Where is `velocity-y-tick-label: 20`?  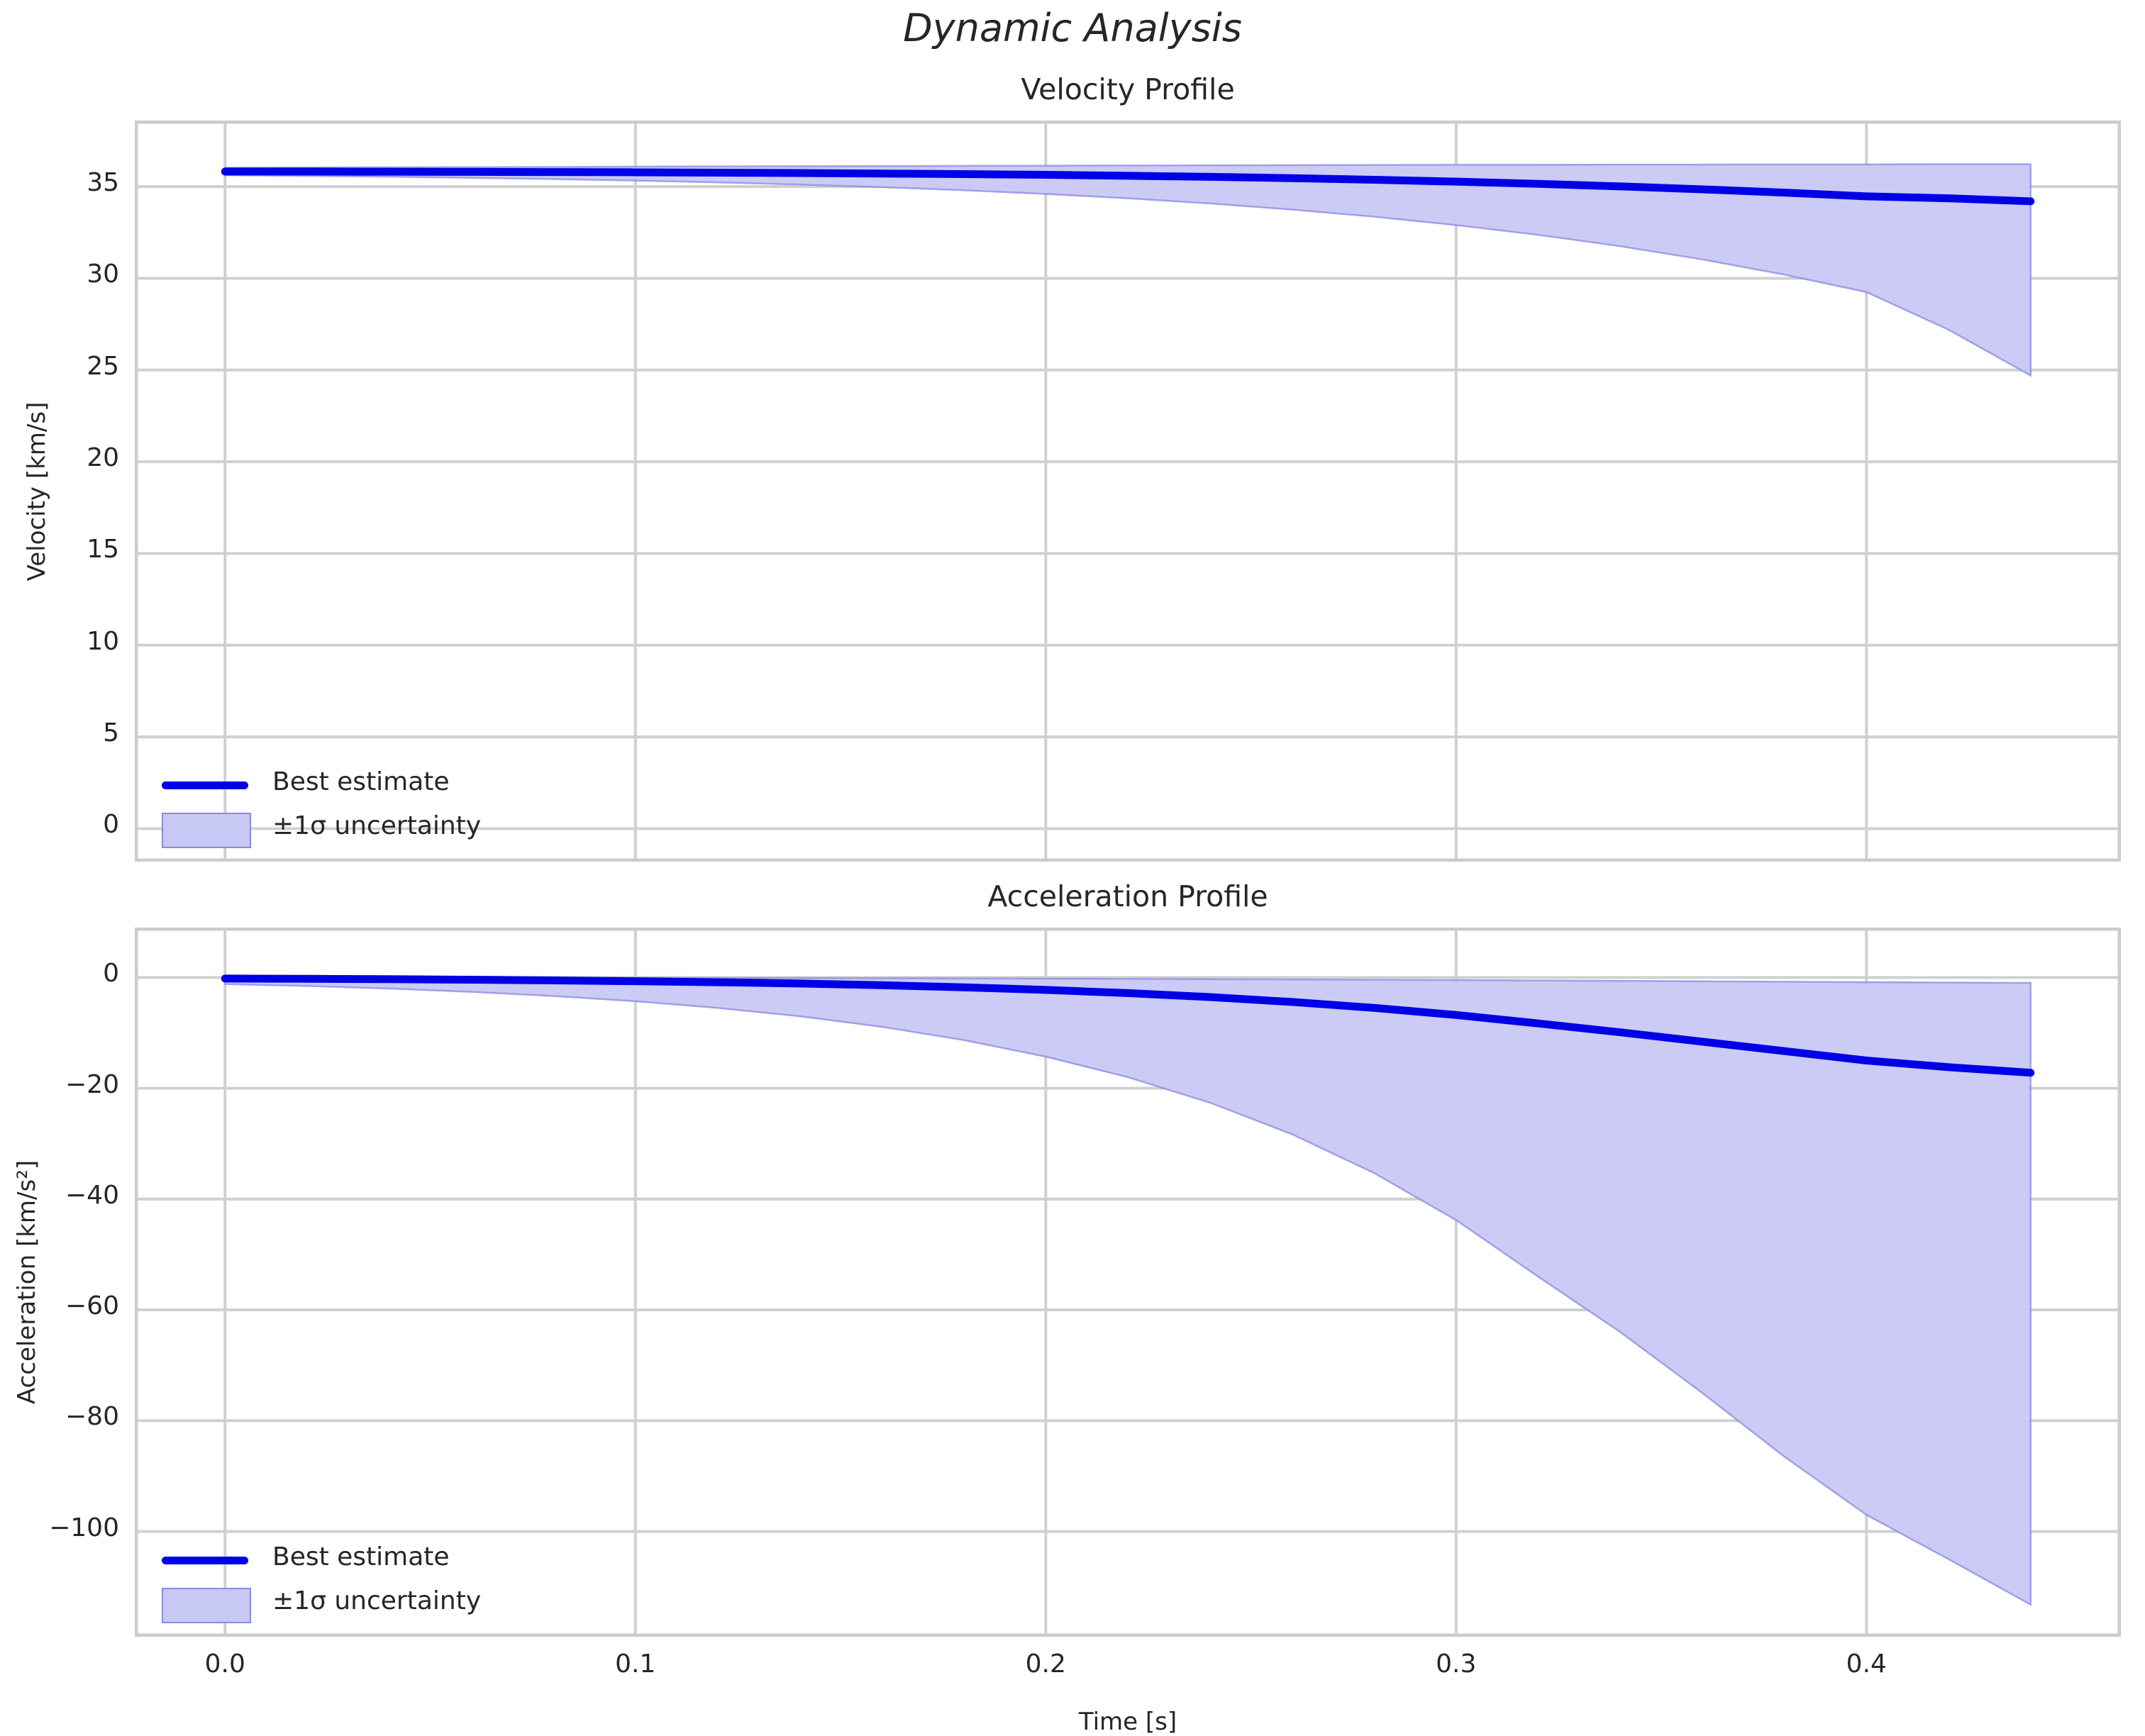 velocity-y-tick-label: 20 is located at coordinates (103, 458).